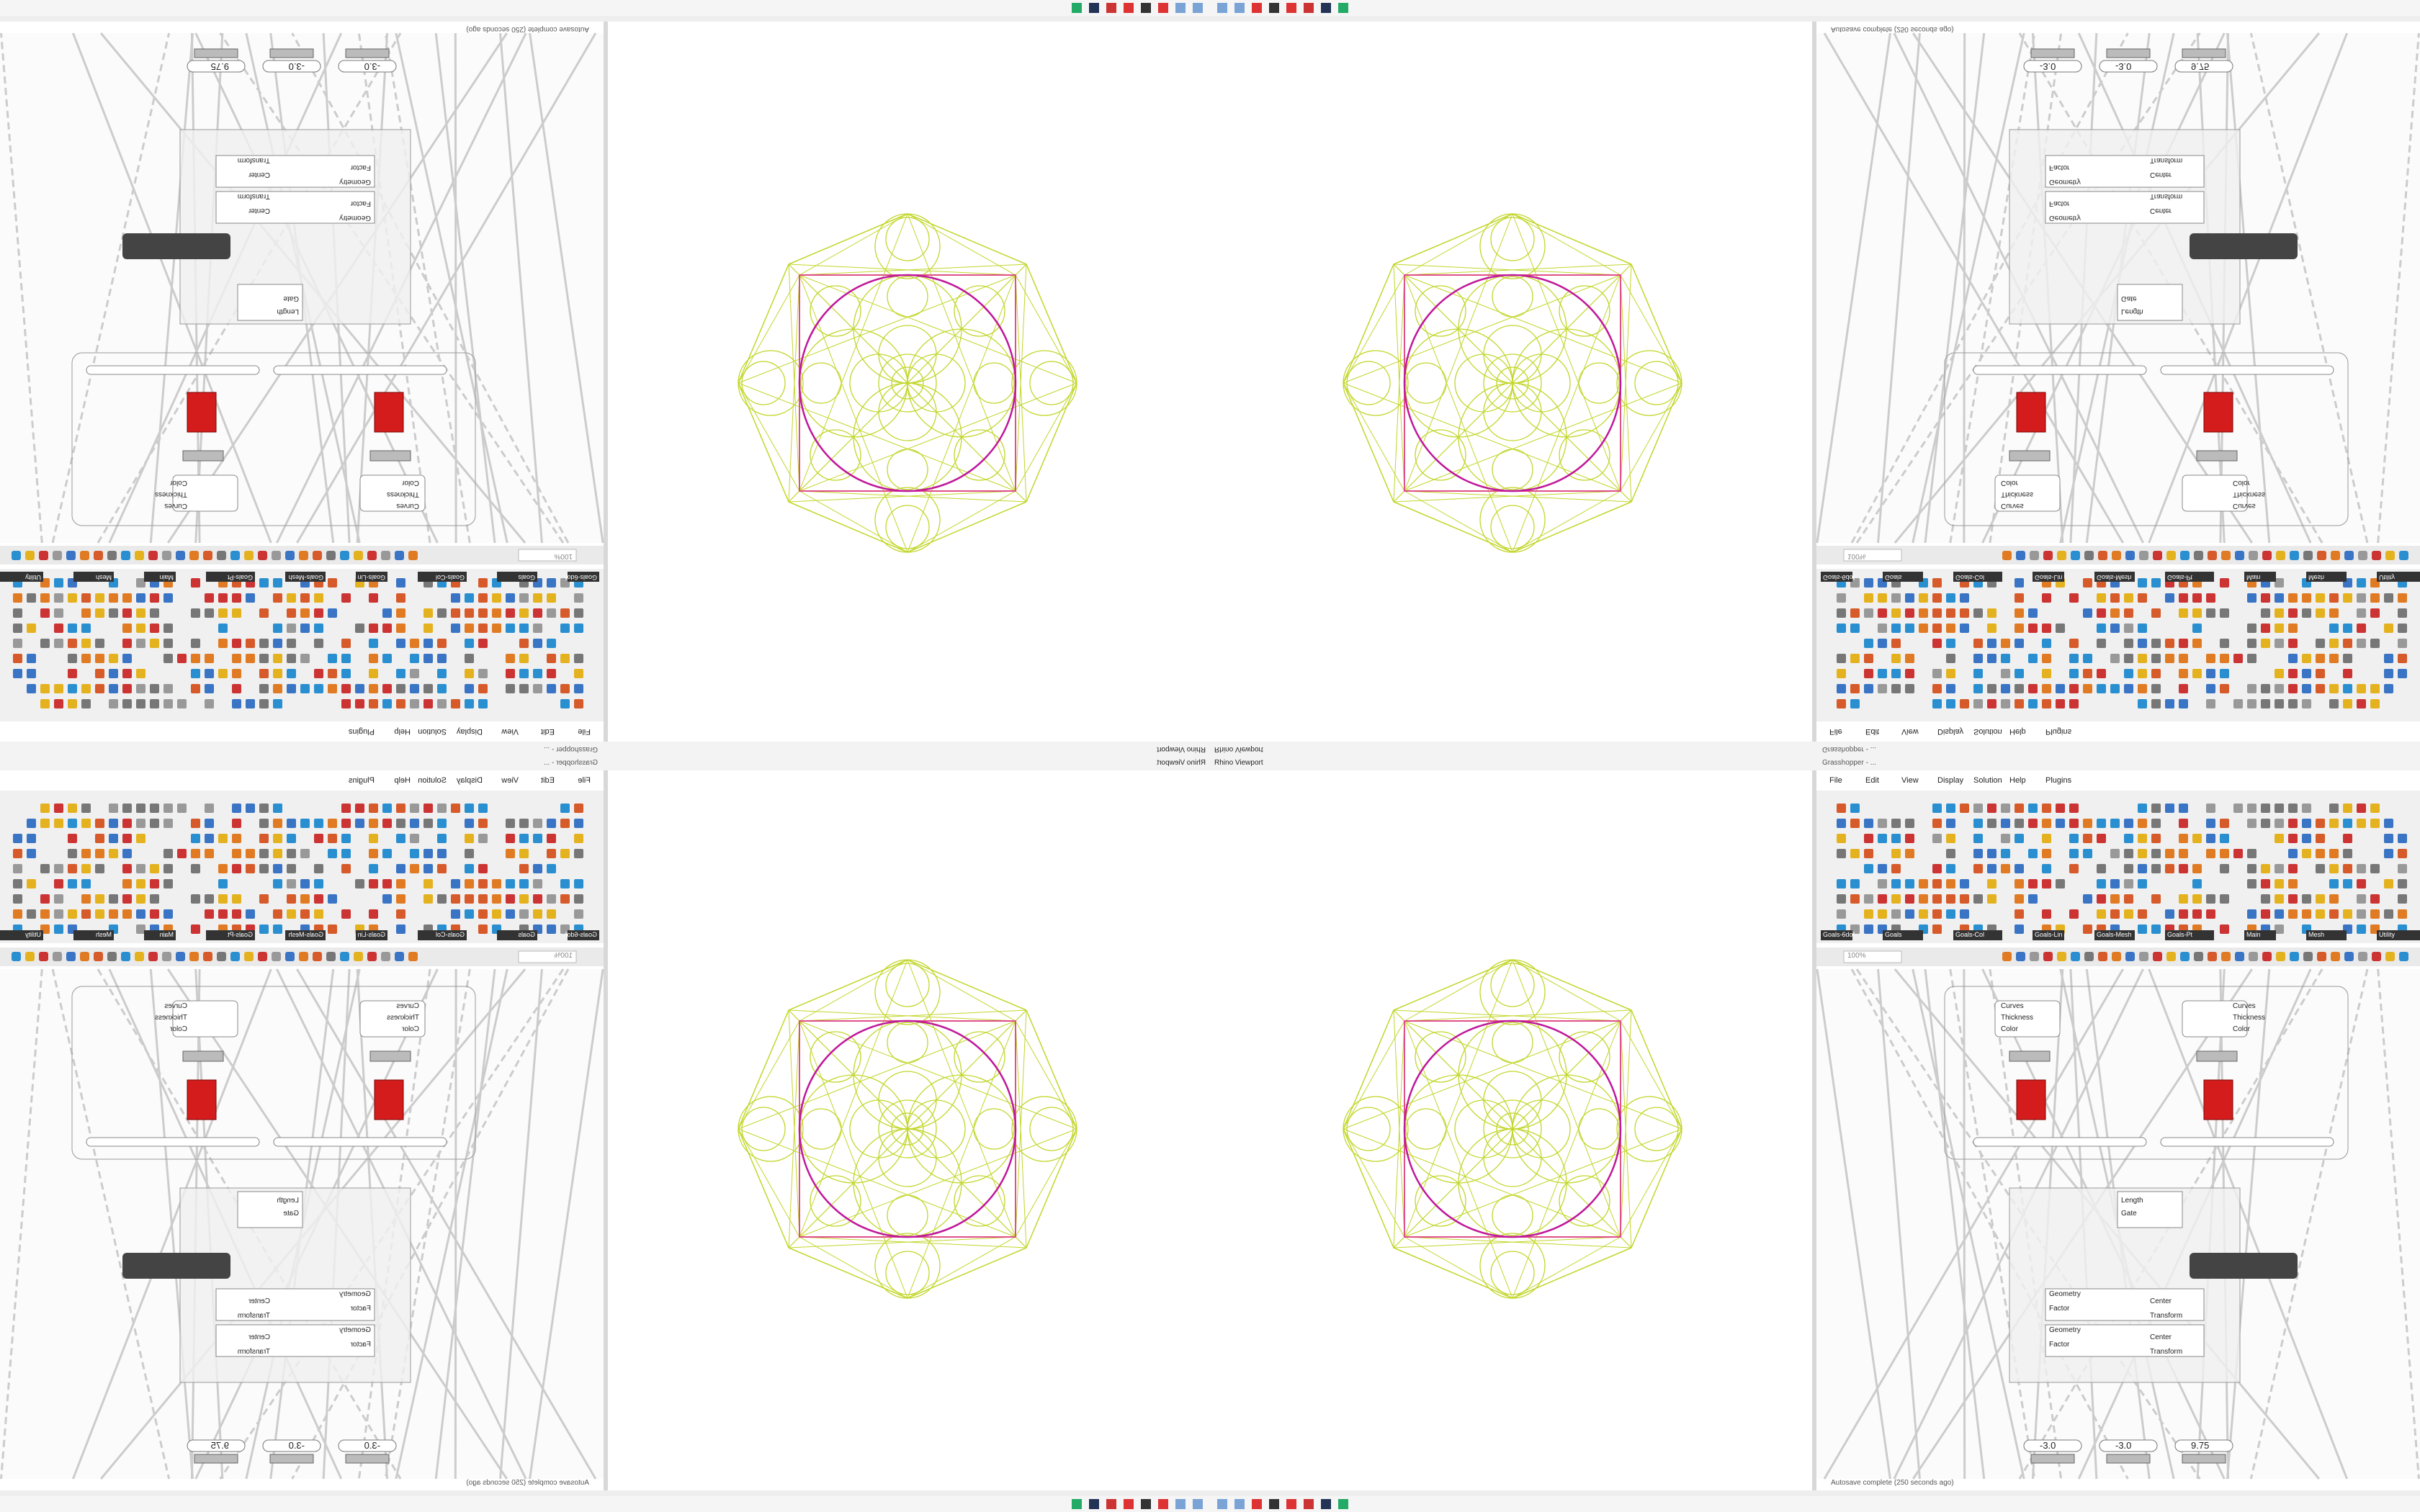 The image size is (2420, 1512). Describe the element at coordinates (2218, 412) in the screenshot. I see `component-red` at that location.